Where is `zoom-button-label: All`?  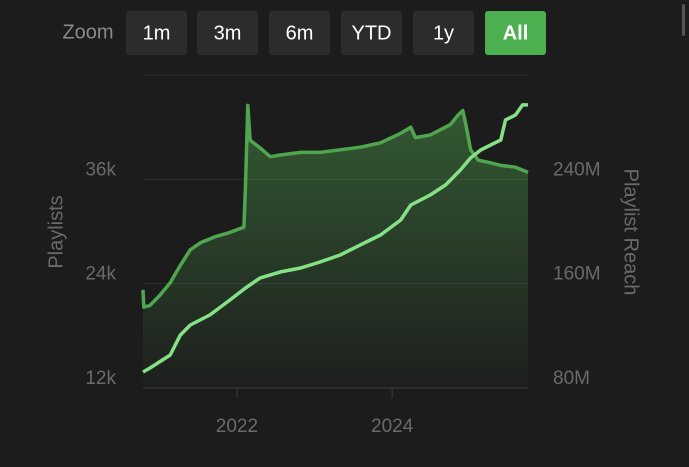 zoom-button-label: All is located at coordinates (516, 33).